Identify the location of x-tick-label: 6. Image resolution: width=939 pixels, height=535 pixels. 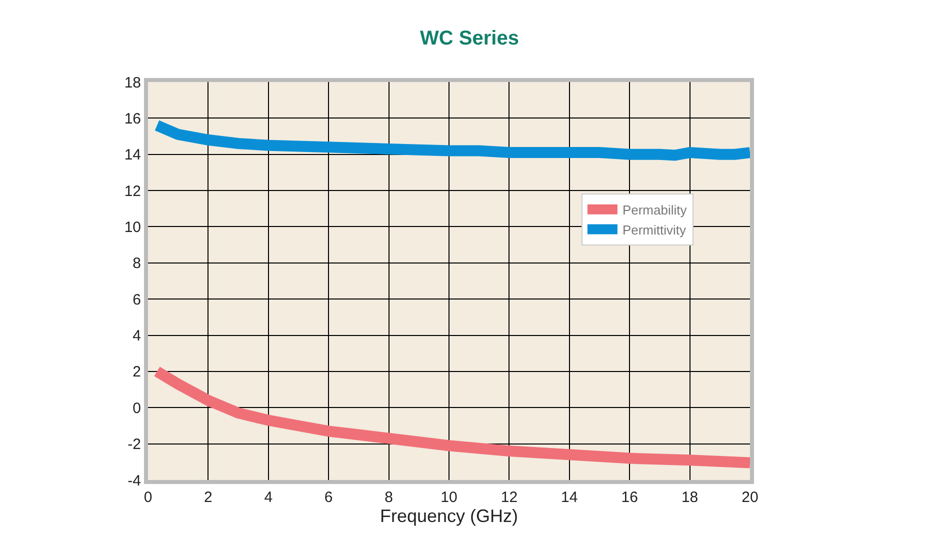
(328, 497).